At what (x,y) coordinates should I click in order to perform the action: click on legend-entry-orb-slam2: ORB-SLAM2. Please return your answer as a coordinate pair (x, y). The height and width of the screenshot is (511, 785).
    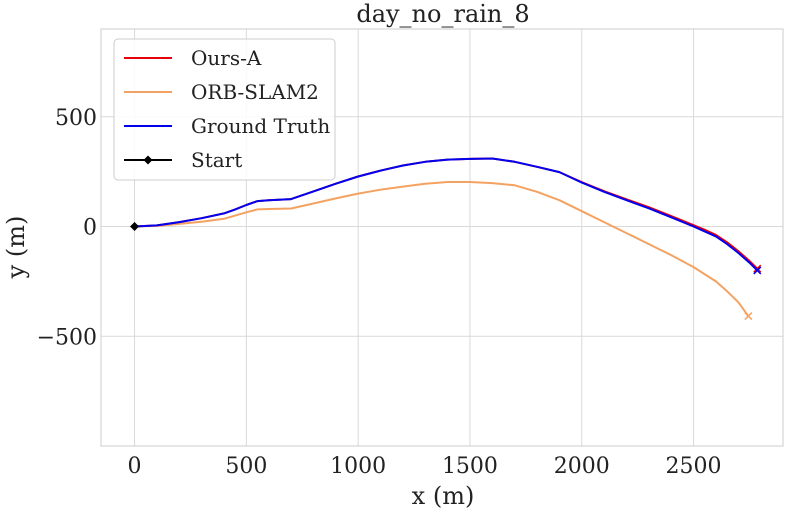
    Looking at the image, I should click on (221, 92).